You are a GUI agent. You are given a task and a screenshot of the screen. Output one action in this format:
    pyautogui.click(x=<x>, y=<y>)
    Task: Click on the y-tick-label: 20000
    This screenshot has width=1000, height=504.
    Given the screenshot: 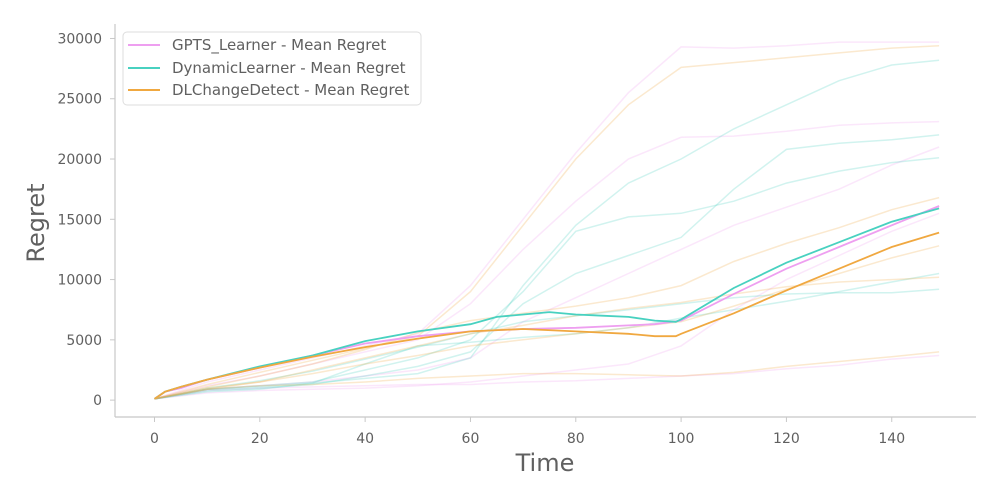 What is the action you would take?
    pyautogui.click(x=79, y=160)
    